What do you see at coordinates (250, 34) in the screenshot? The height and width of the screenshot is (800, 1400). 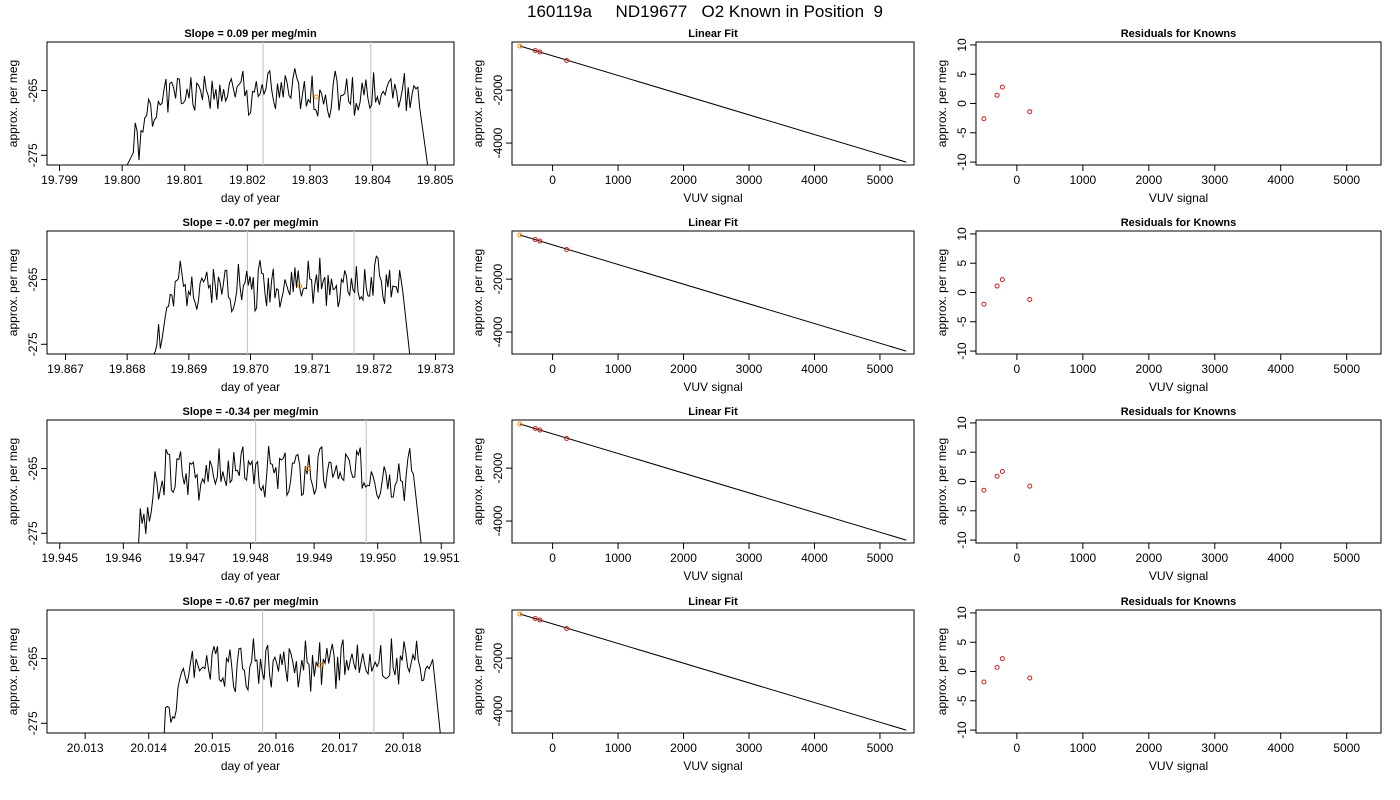 I see `panel-title: Slope = 0.09 per meg/min` at bounding box center [250, 34].